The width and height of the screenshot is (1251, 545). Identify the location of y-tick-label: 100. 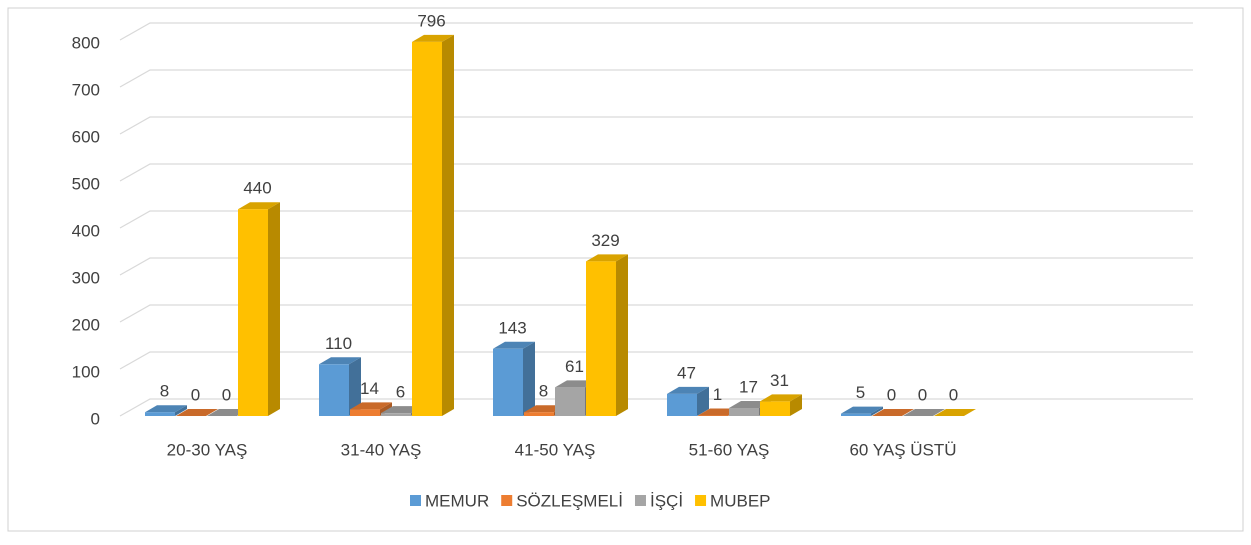
(86, 371).